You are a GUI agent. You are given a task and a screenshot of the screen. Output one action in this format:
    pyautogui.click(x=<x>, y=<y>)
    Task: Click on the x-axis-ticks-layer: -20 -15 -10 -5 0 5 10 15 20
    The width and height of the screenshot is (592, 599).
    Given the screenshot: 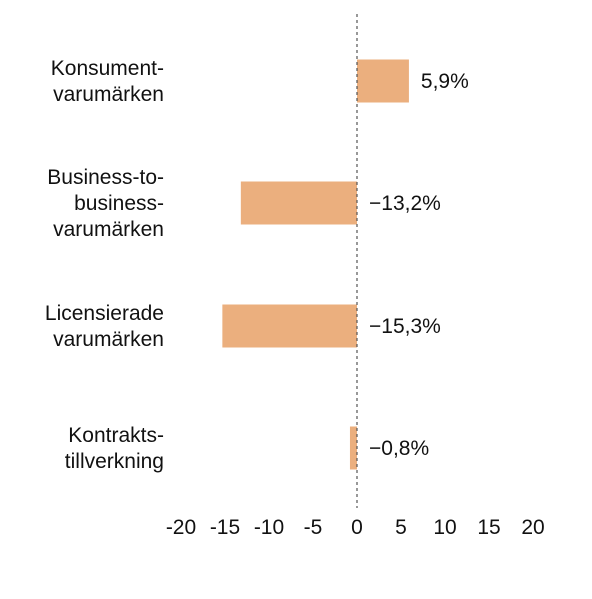 What is the action you would take?
    pyautogui.click(x=355, y=527)
    